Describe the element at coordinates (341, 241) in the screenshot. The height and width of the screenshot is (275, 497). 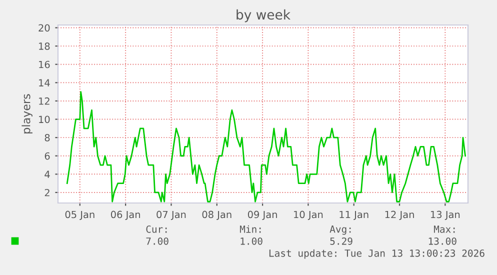
I see `text: 5.29` at that location.